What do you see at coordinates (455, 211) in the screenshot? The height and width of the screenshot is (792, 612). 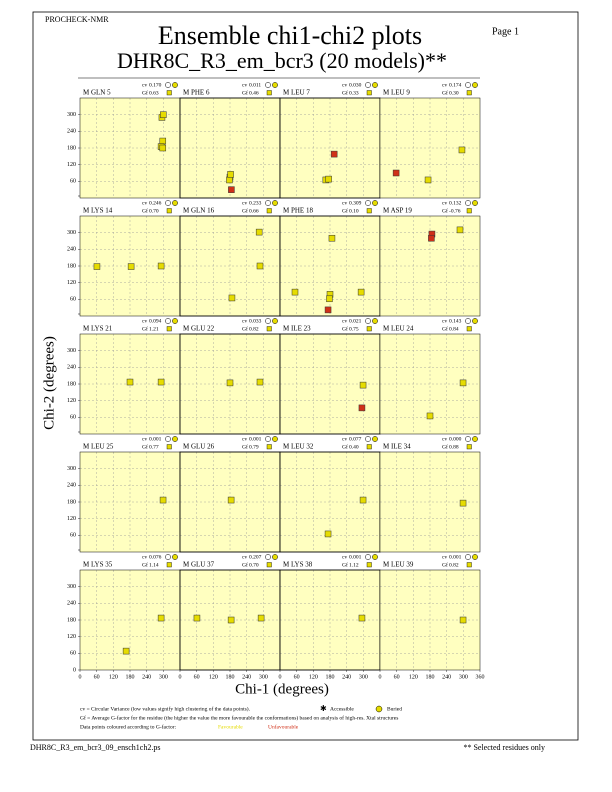 I see `gf-value: -0.76` at bounding box center [455, 211].